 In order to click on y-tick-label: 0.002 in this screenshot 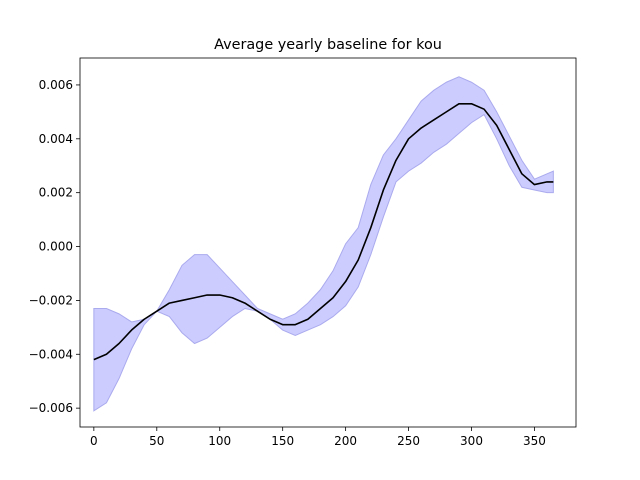, I will do `click(56, 193)`.